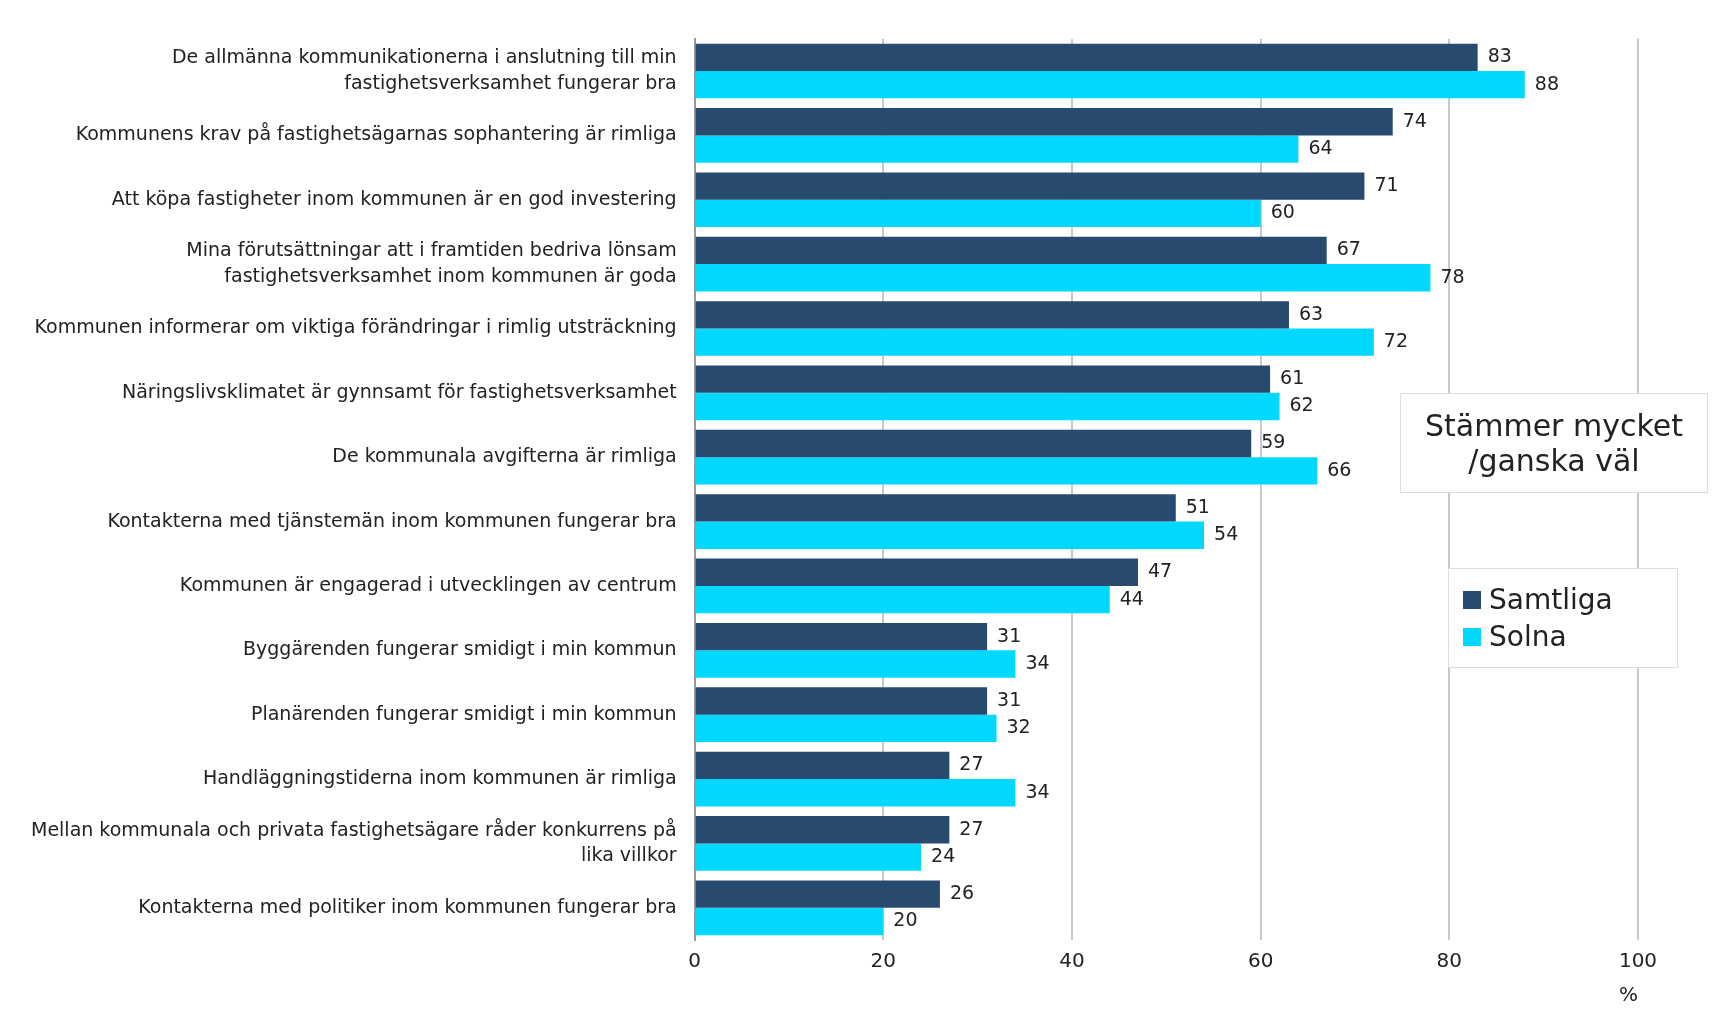 This screenshot has width=1723, height=1019. What do you see at coordinates (355, 326) in the screenshot?
I see `y-tick-label: Kommunen informerar om viktiga förändringar i rimlig utsträckning` at bounding box center [355, 326].